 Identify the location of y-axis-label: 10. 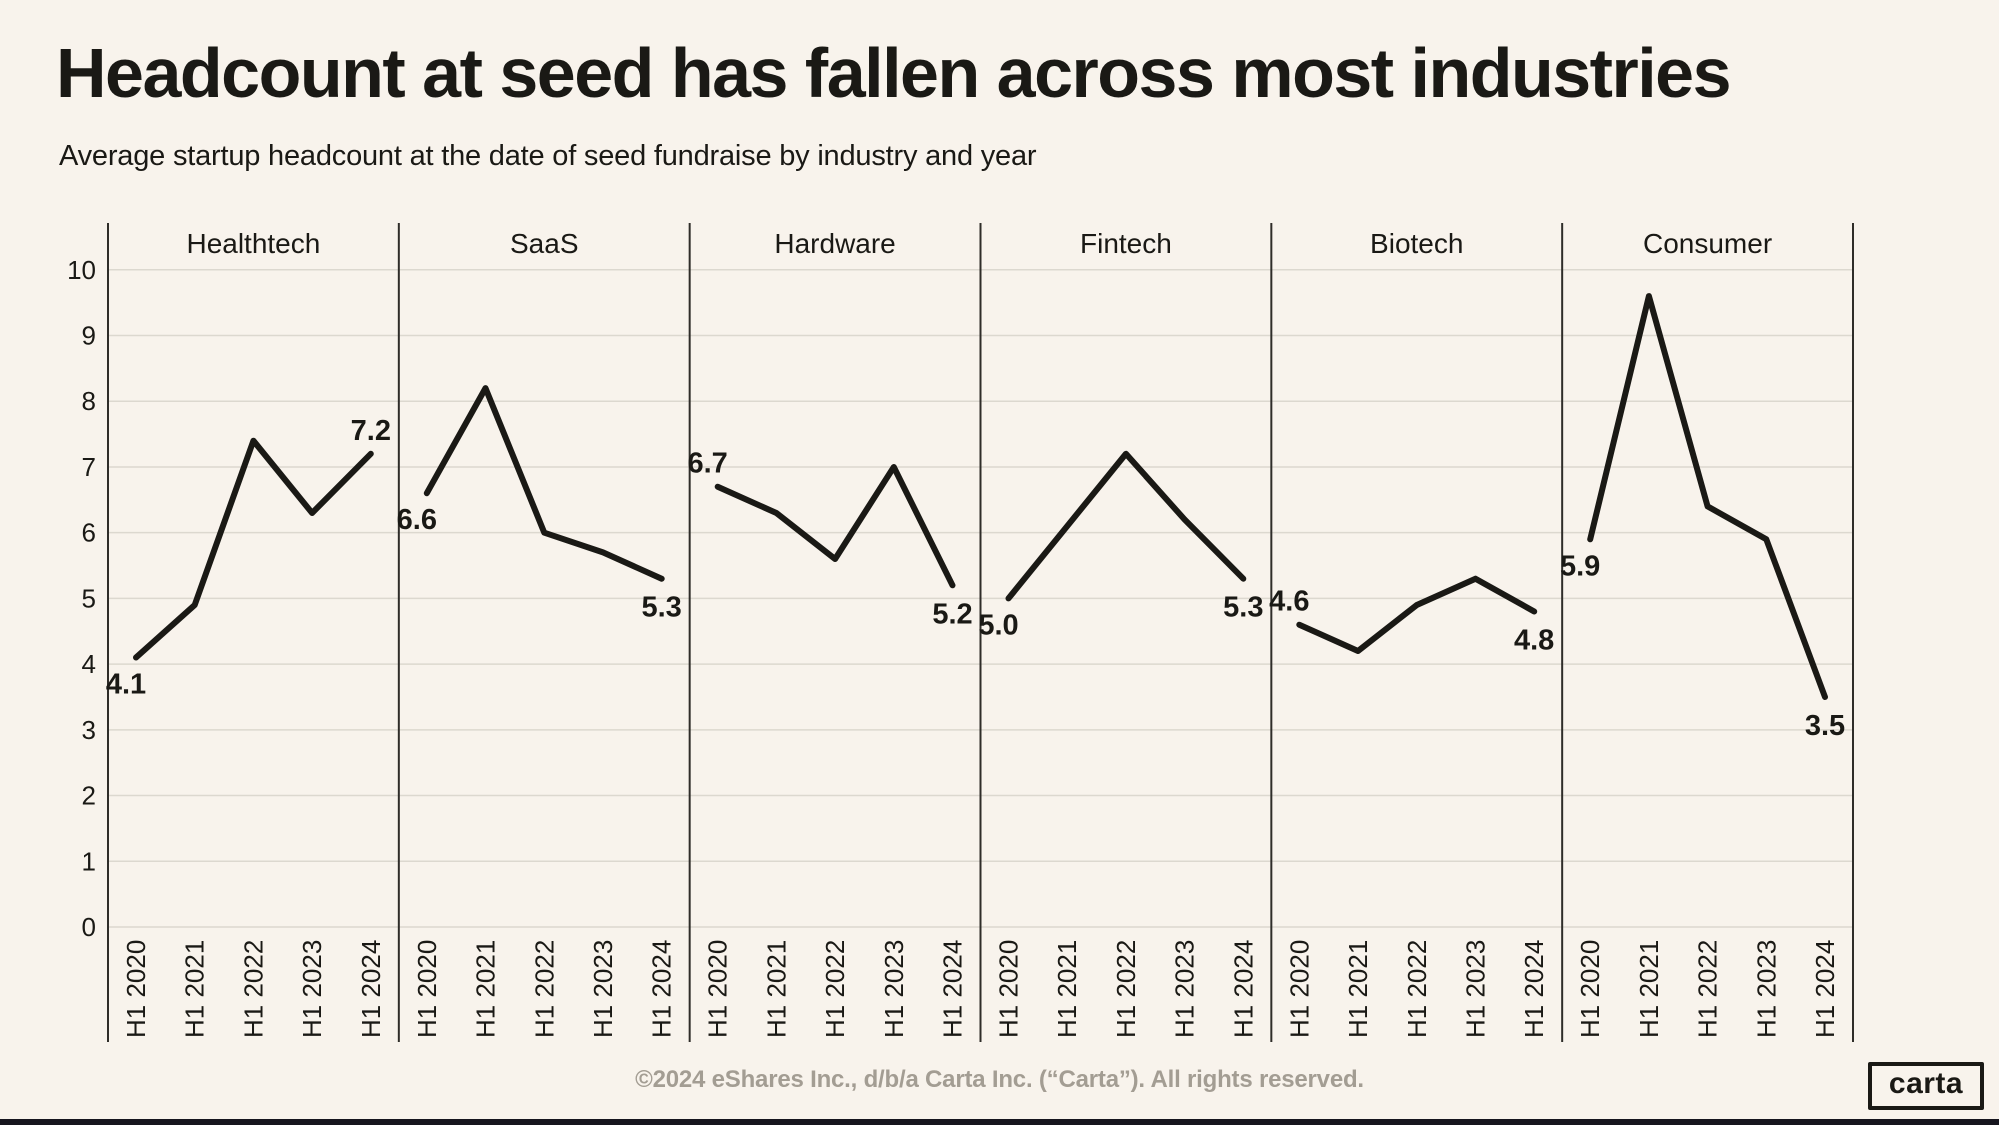
(81, 270).